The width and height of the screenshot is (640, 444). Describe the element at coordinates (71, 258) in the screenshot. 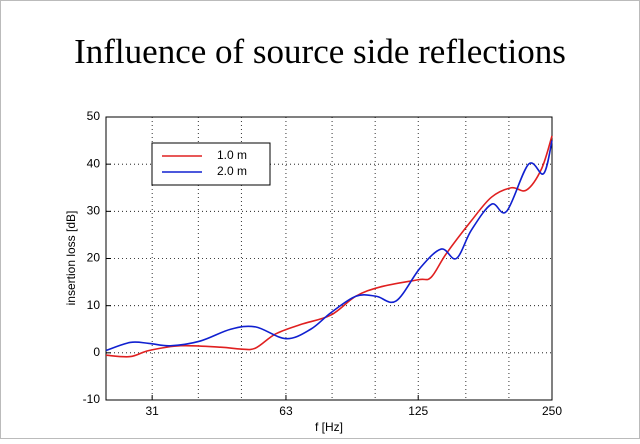

I see `y-axis-label: insertion loss [dB]` at that location.